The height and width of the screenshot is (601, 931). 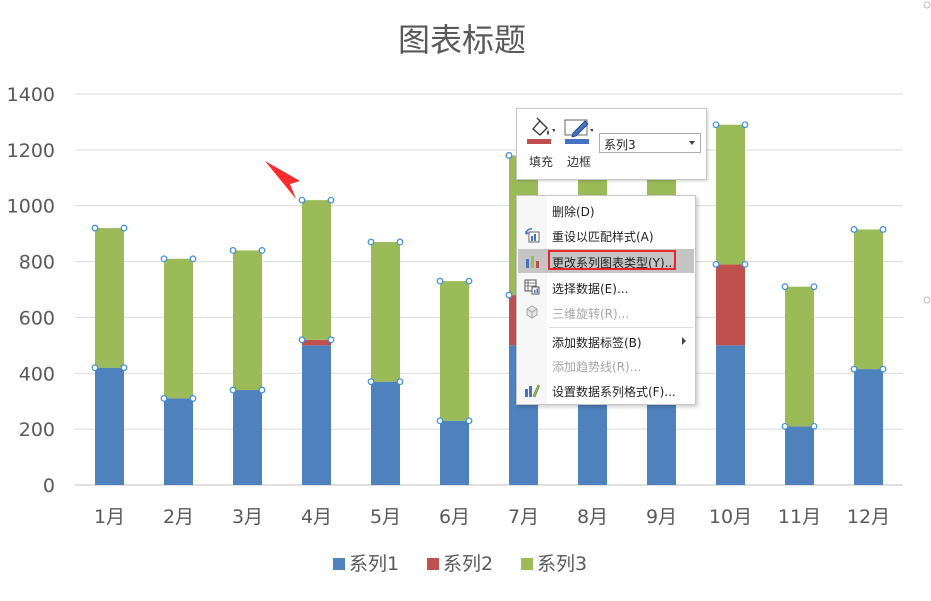 What do you see at coordinates (468, 564) in the screenshot?
I see `legend-entry: 系列2` at bounding box center [468, 564].